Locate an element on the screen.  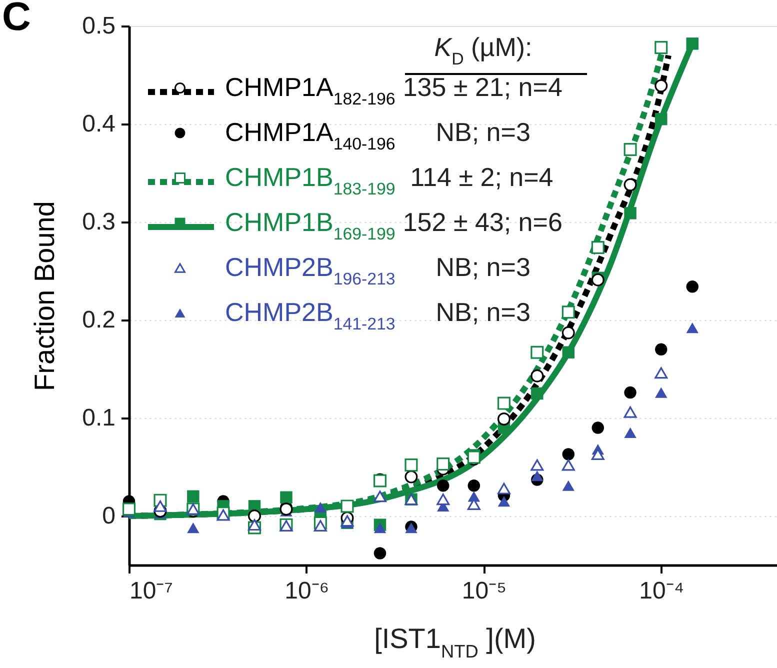
y-tick-label: 0.2 is located at coordinates (99, 320).